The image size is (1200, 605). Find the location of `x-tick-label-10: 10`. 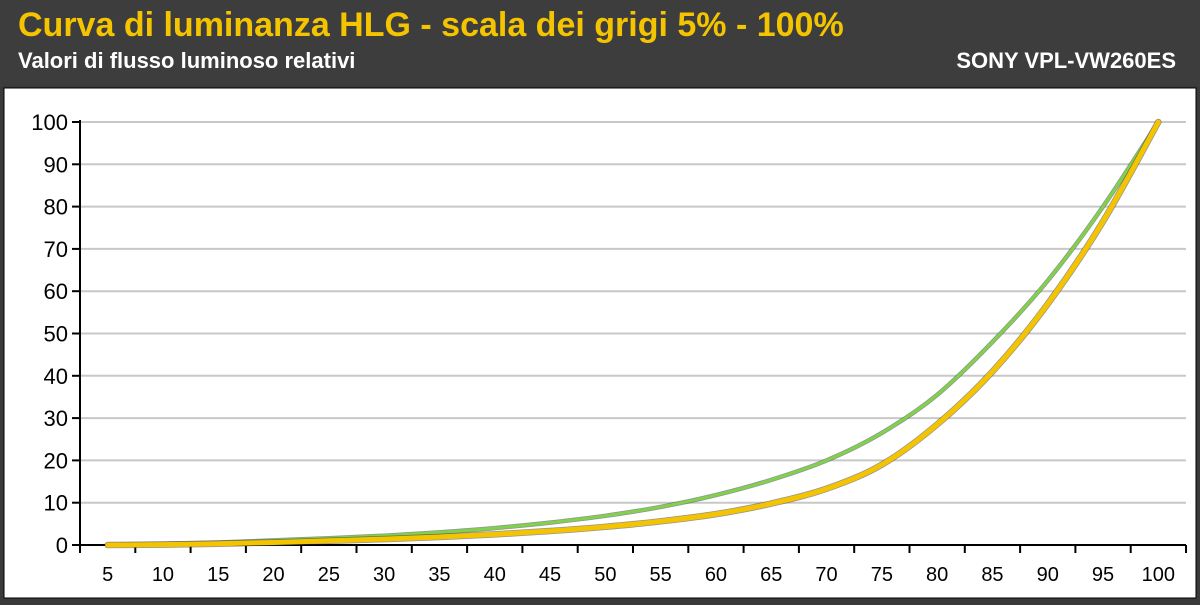

x-tick-label-10: 10 is located at coordinates (163, 575).